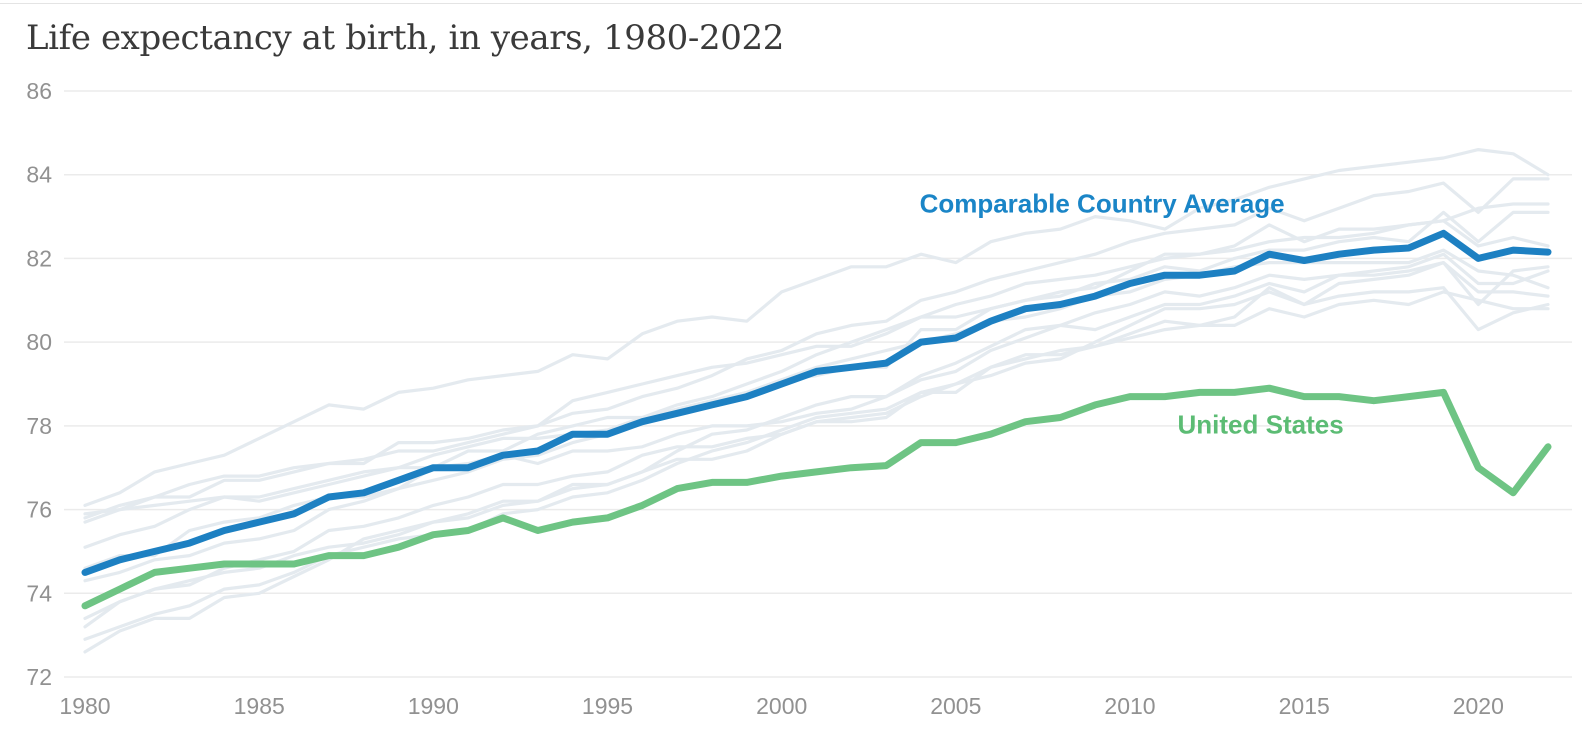 Image resolution: width=1582 pixels, height=736 pixels. I want to click on x-tick-2000: 2000, so click(781, 706).